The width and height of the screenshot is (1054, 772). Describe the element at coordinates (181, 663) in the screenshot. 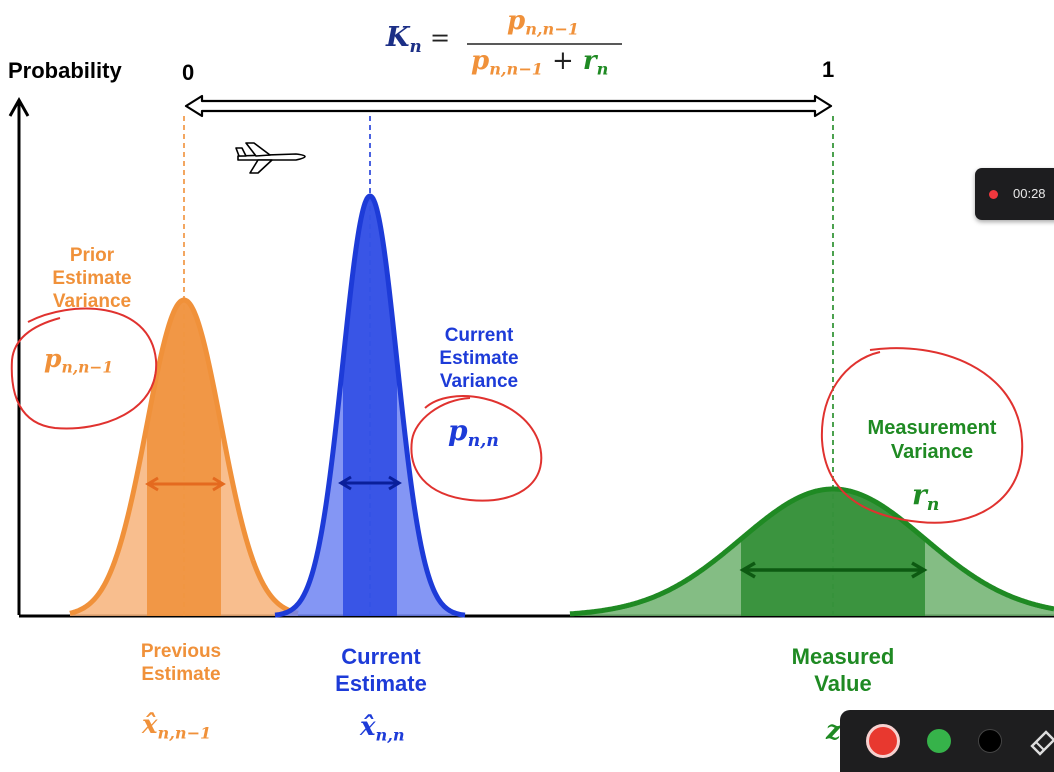

I see `previous-estimate-label: Previous Estimate` at that location.